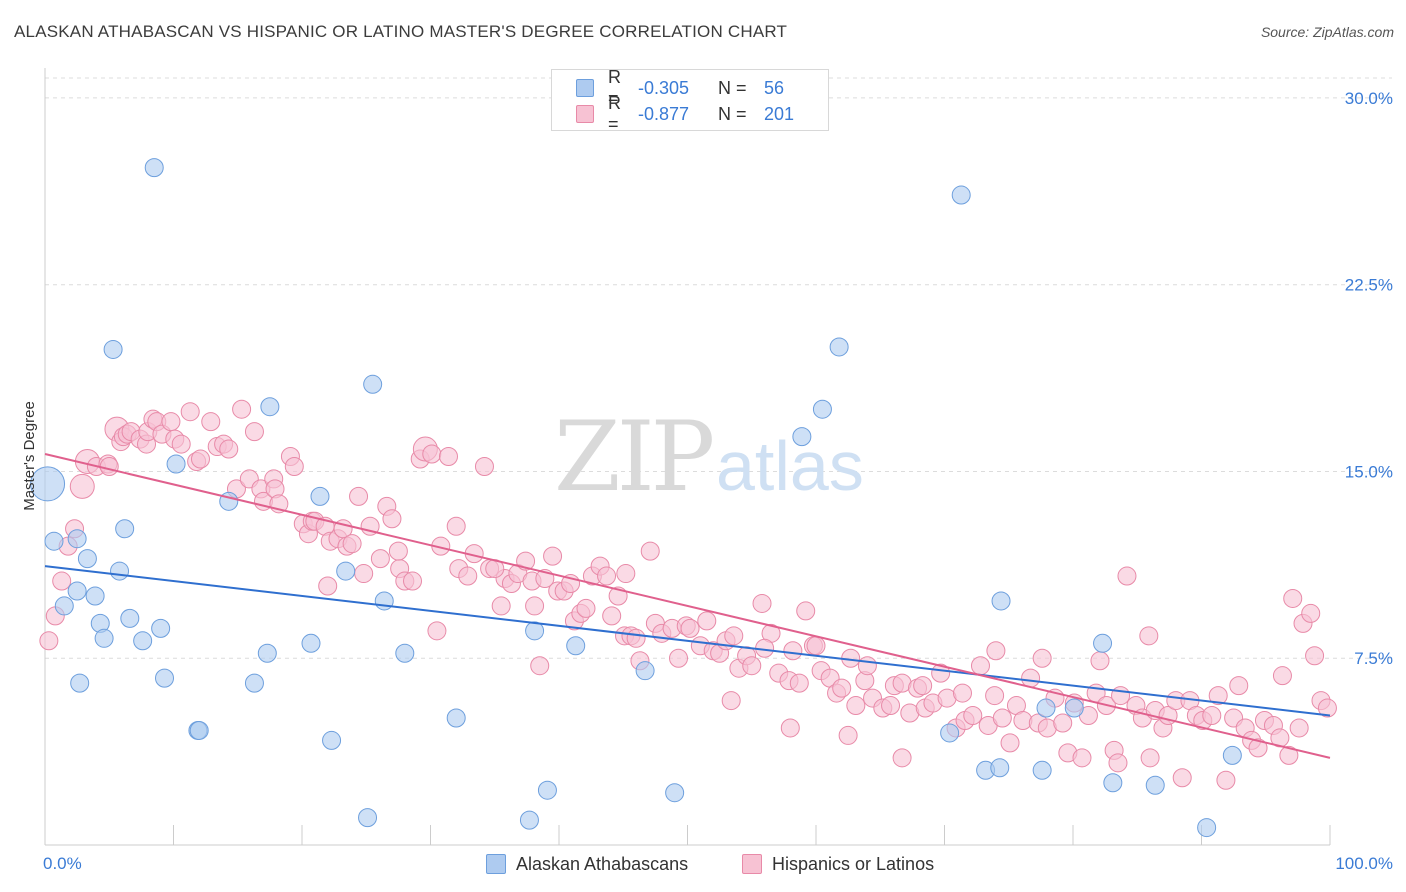 The width and height of the screenshot is (1406, 892). What do you see at coordinates (602, 863) in the screenshot?
I see `bottom-legend-label-athabascan: Alaskan Athabascans` at bounding box center [602, 863].